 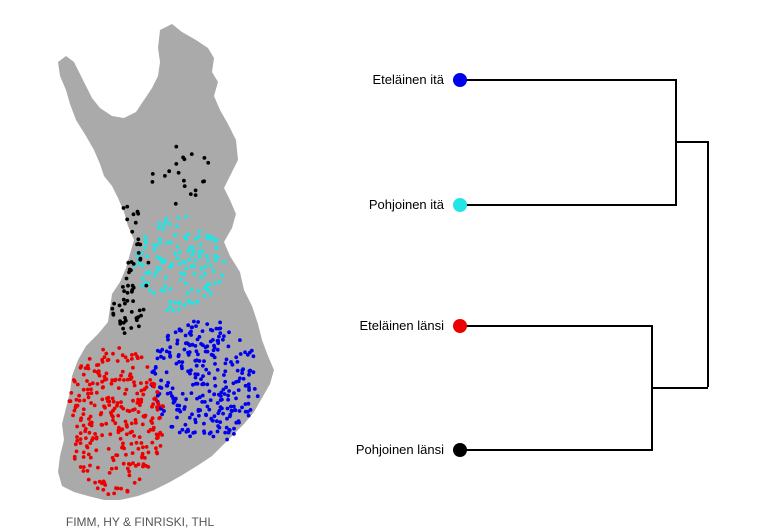 I want to click on leaf-pohjoinen-itä: Pohjoinen itä, so click(x=418, y=204).